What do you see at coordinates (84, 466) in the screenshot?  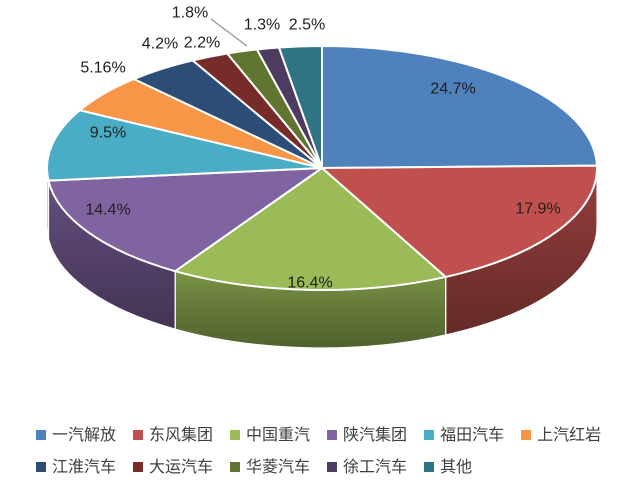 I see `legend-item-label: 江淮汽车` at bounding box center [84, 466].